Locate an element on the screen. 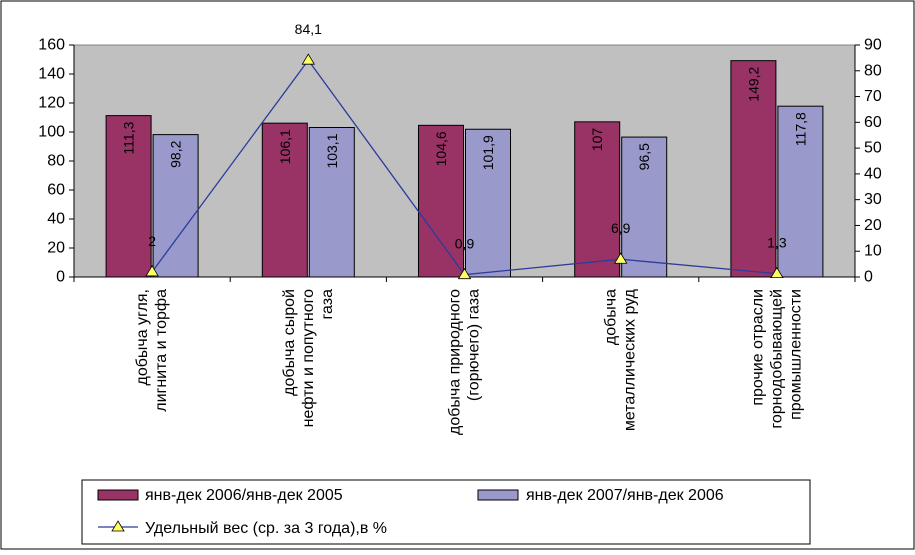 The height and width of the screenshot is (555, 915). y-left-tick-label: 0 is located at coordinates (60, 277).